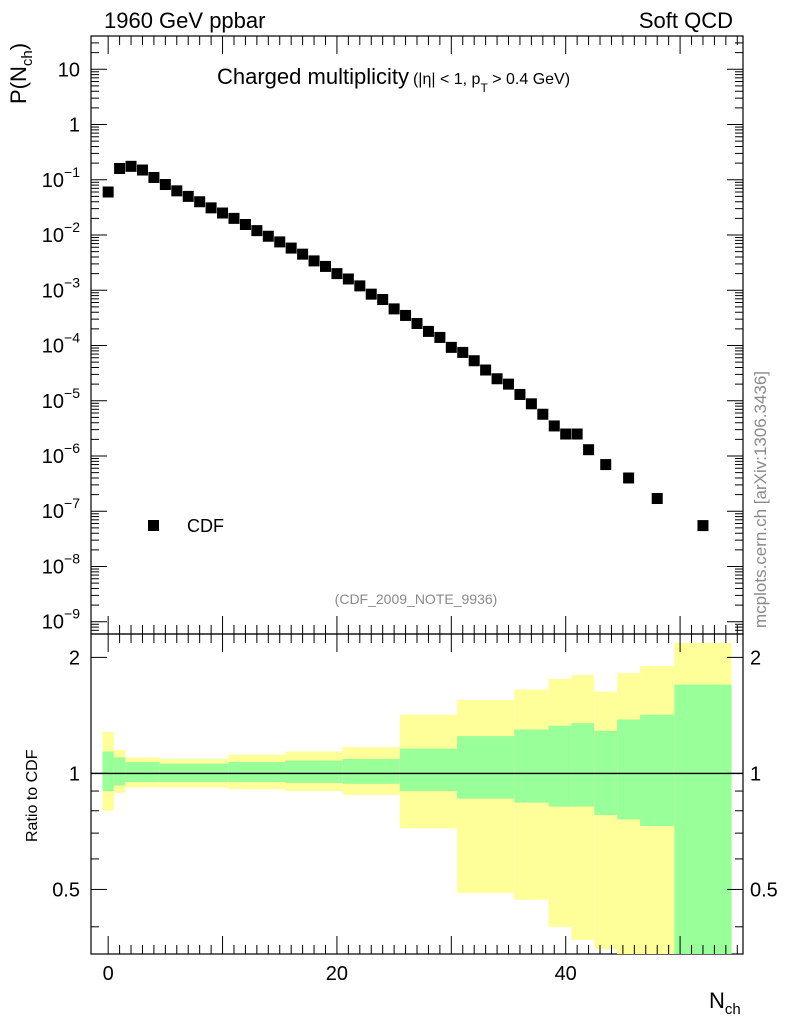  I want to click on x-tick-label-2: 40, so click(566, 974).